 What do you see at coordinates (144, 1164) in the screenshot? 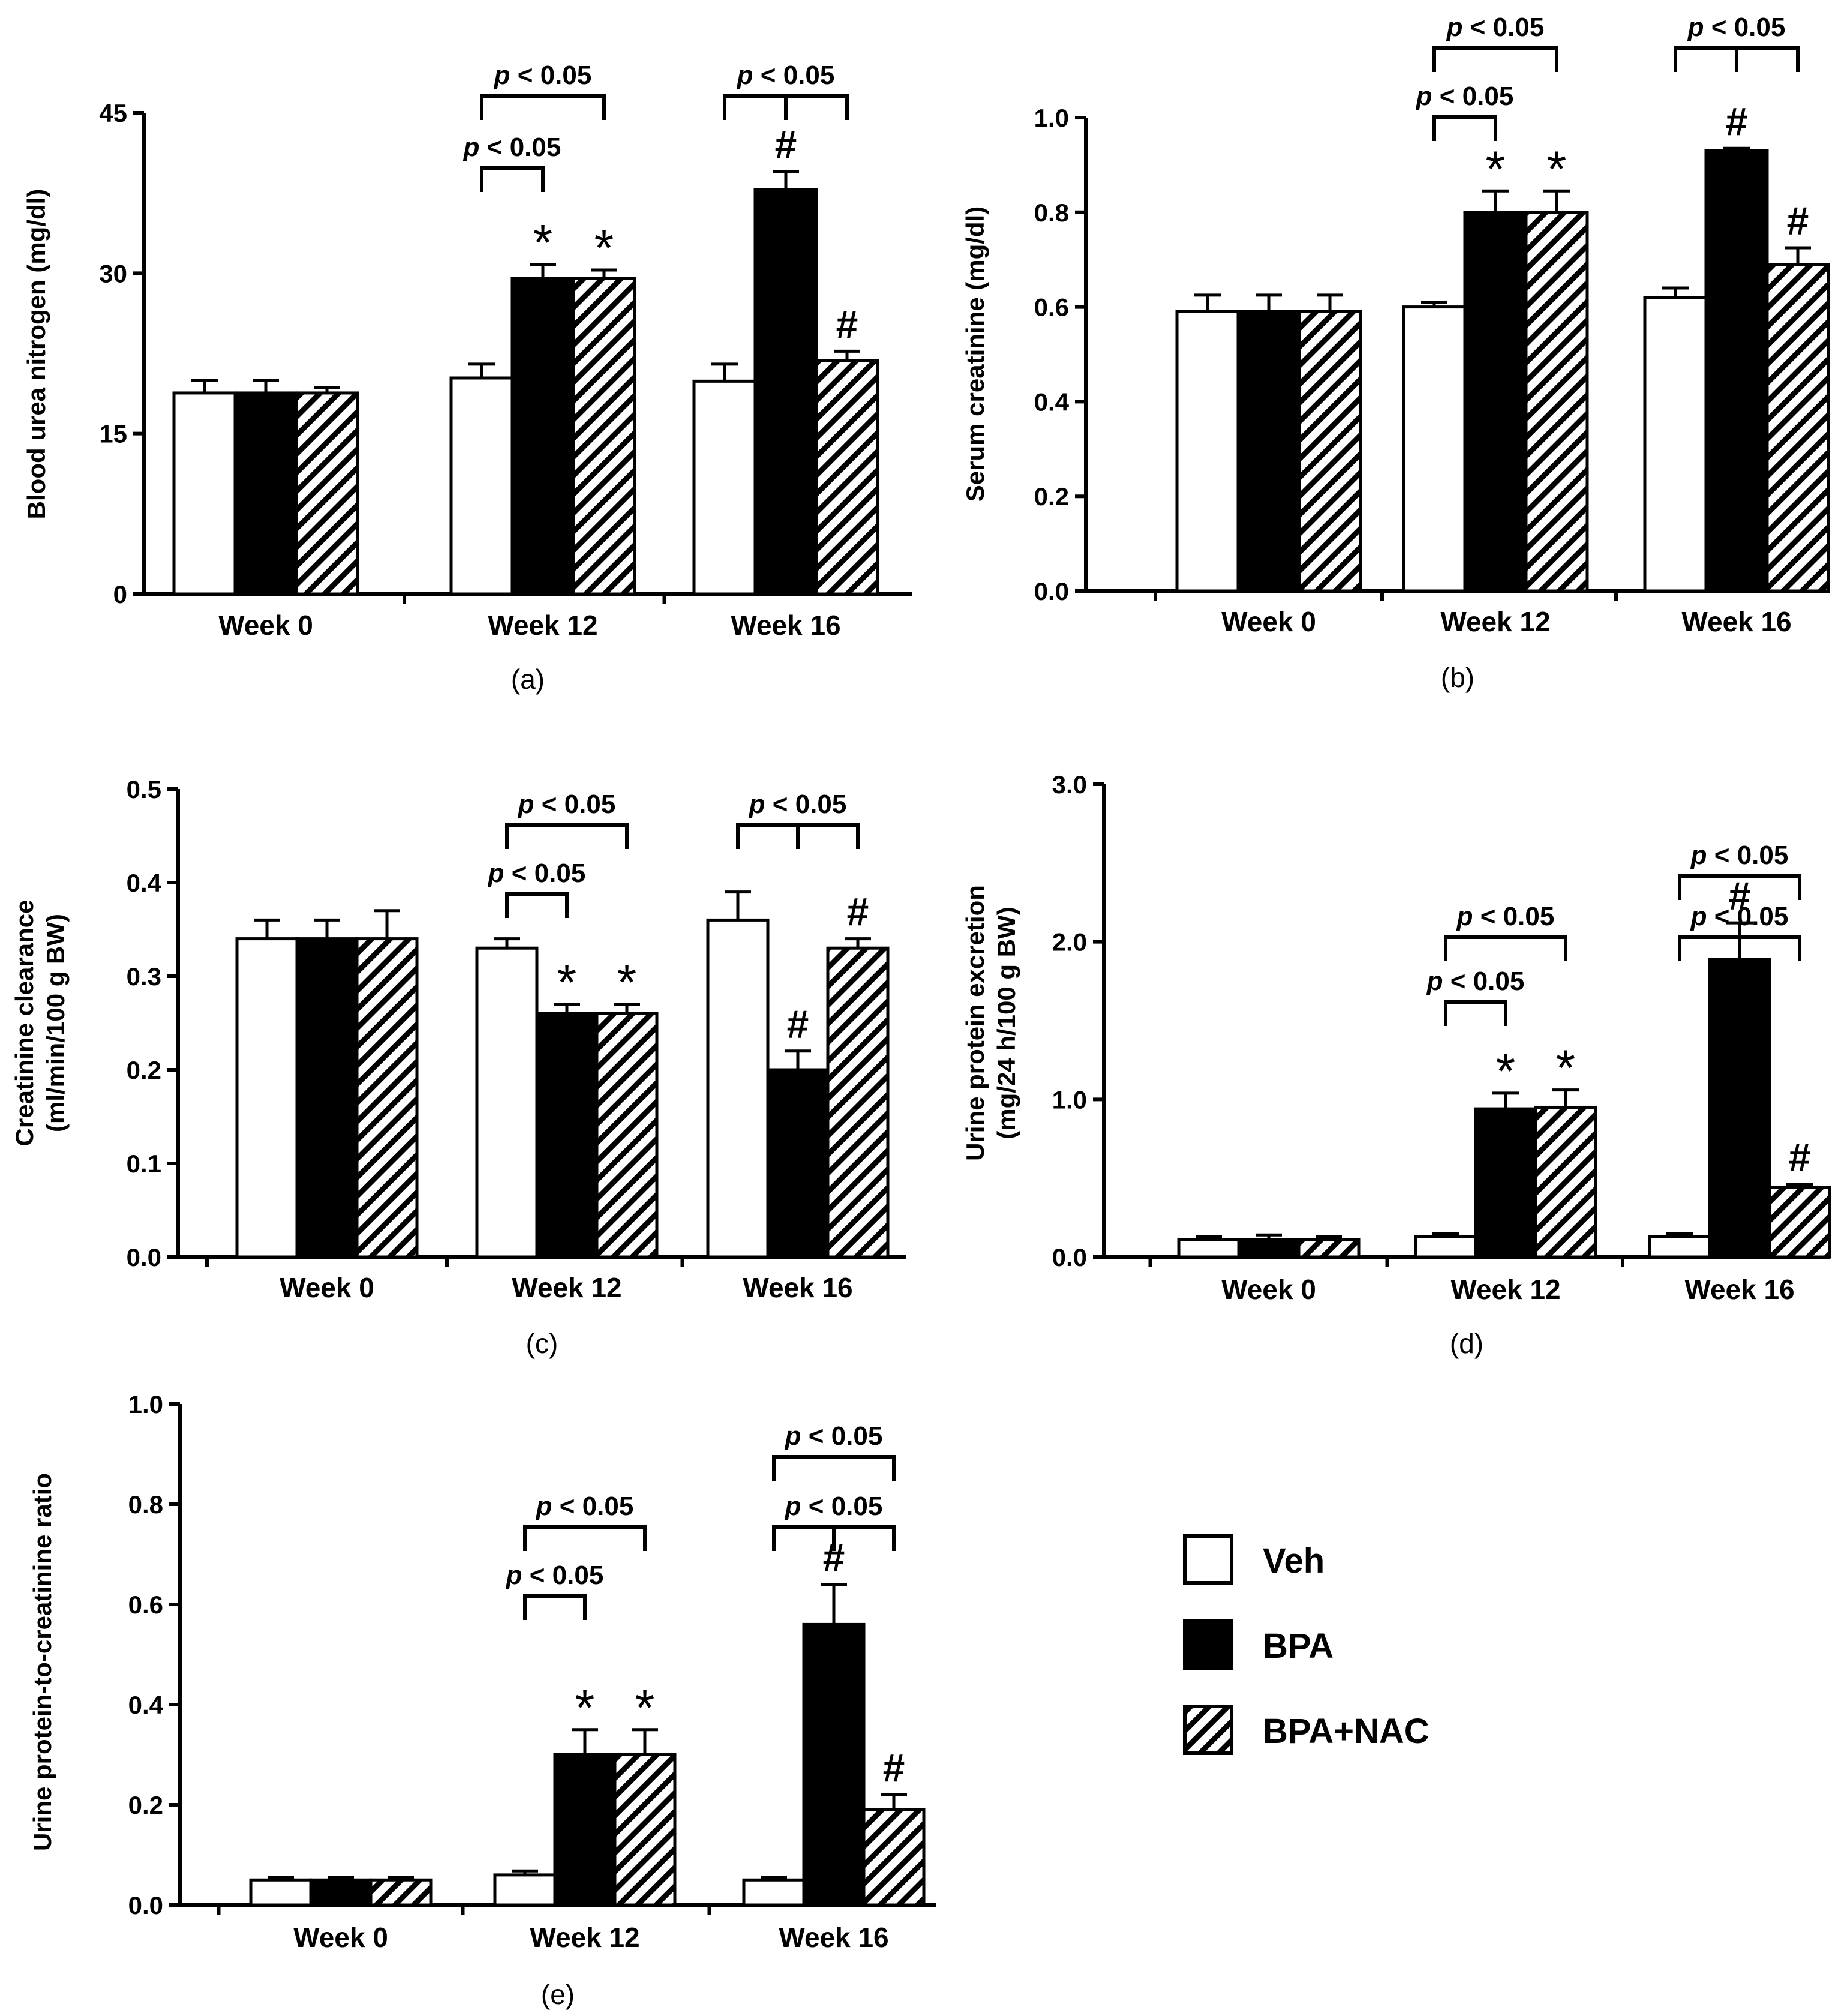
I see `y-tick-label: 0.1` at bounding box center [144, 1164].